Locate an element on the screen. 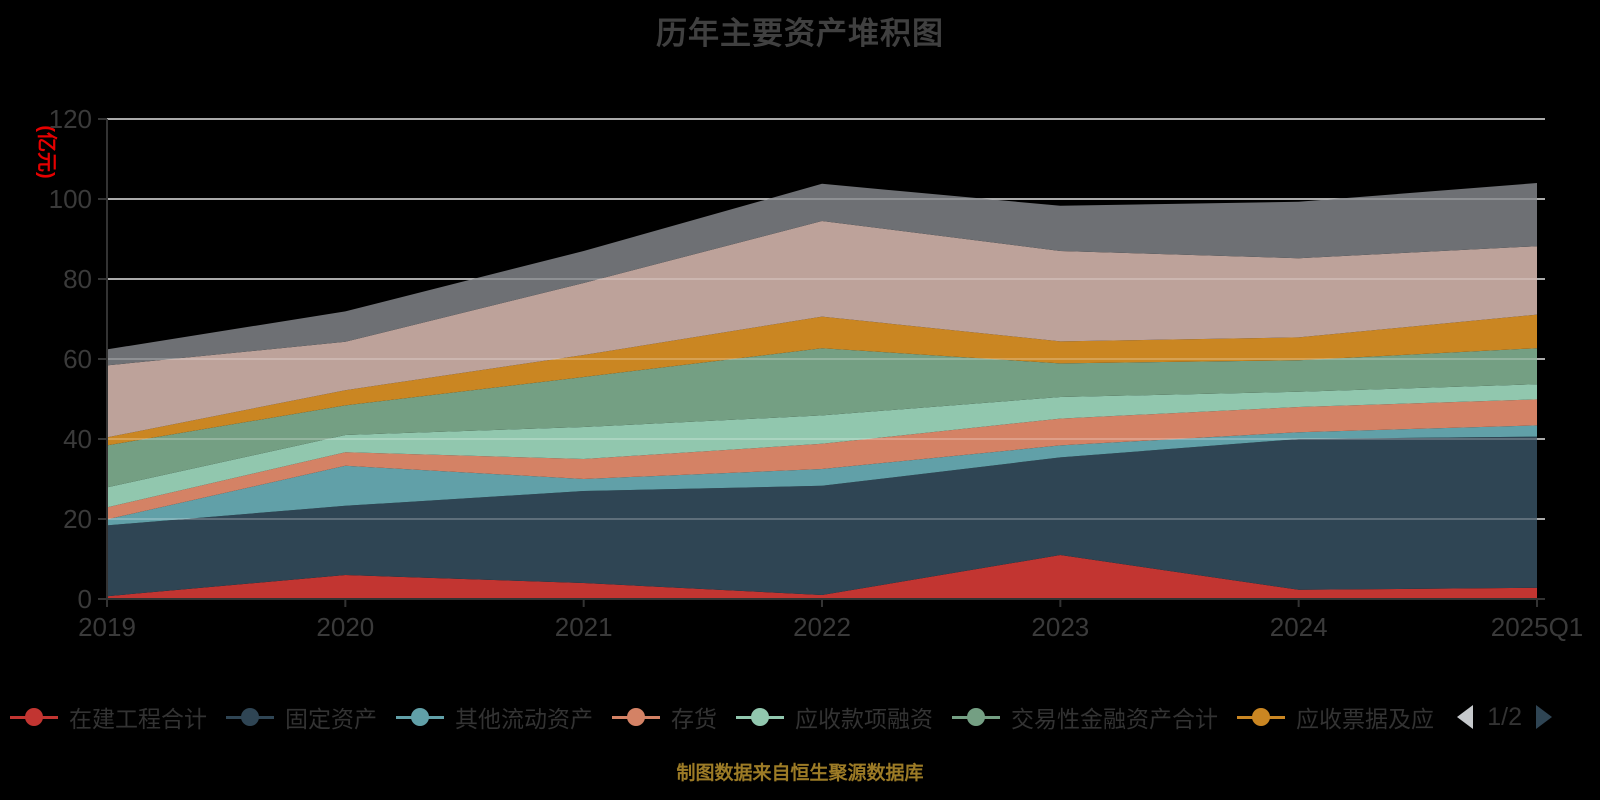 Image resolution: width=1600 pixels, height=800 pixels. legend-item-label: 存货 is located at coordinates (694, 719).